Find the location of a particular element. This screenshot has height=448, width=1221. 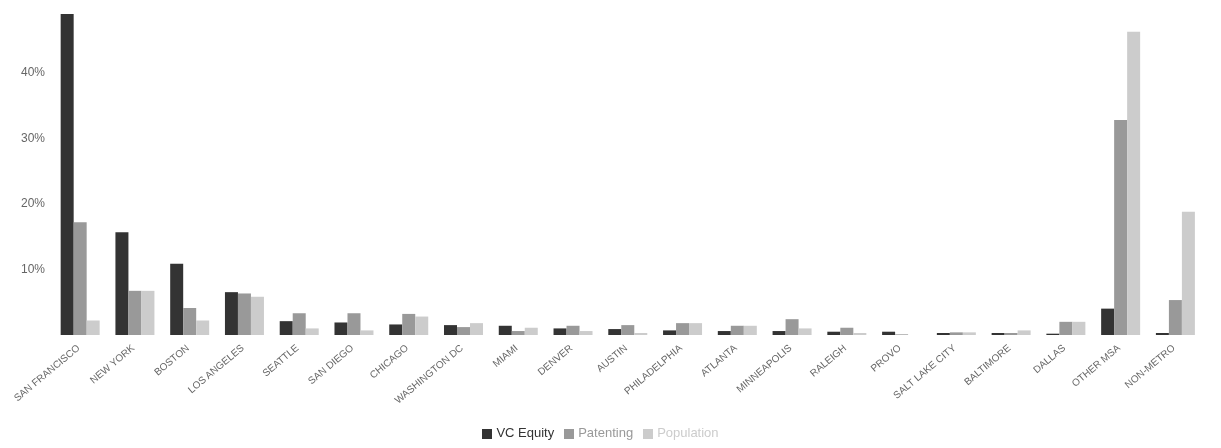

y-tick-label: 10% is located at coordinates (33, 269).